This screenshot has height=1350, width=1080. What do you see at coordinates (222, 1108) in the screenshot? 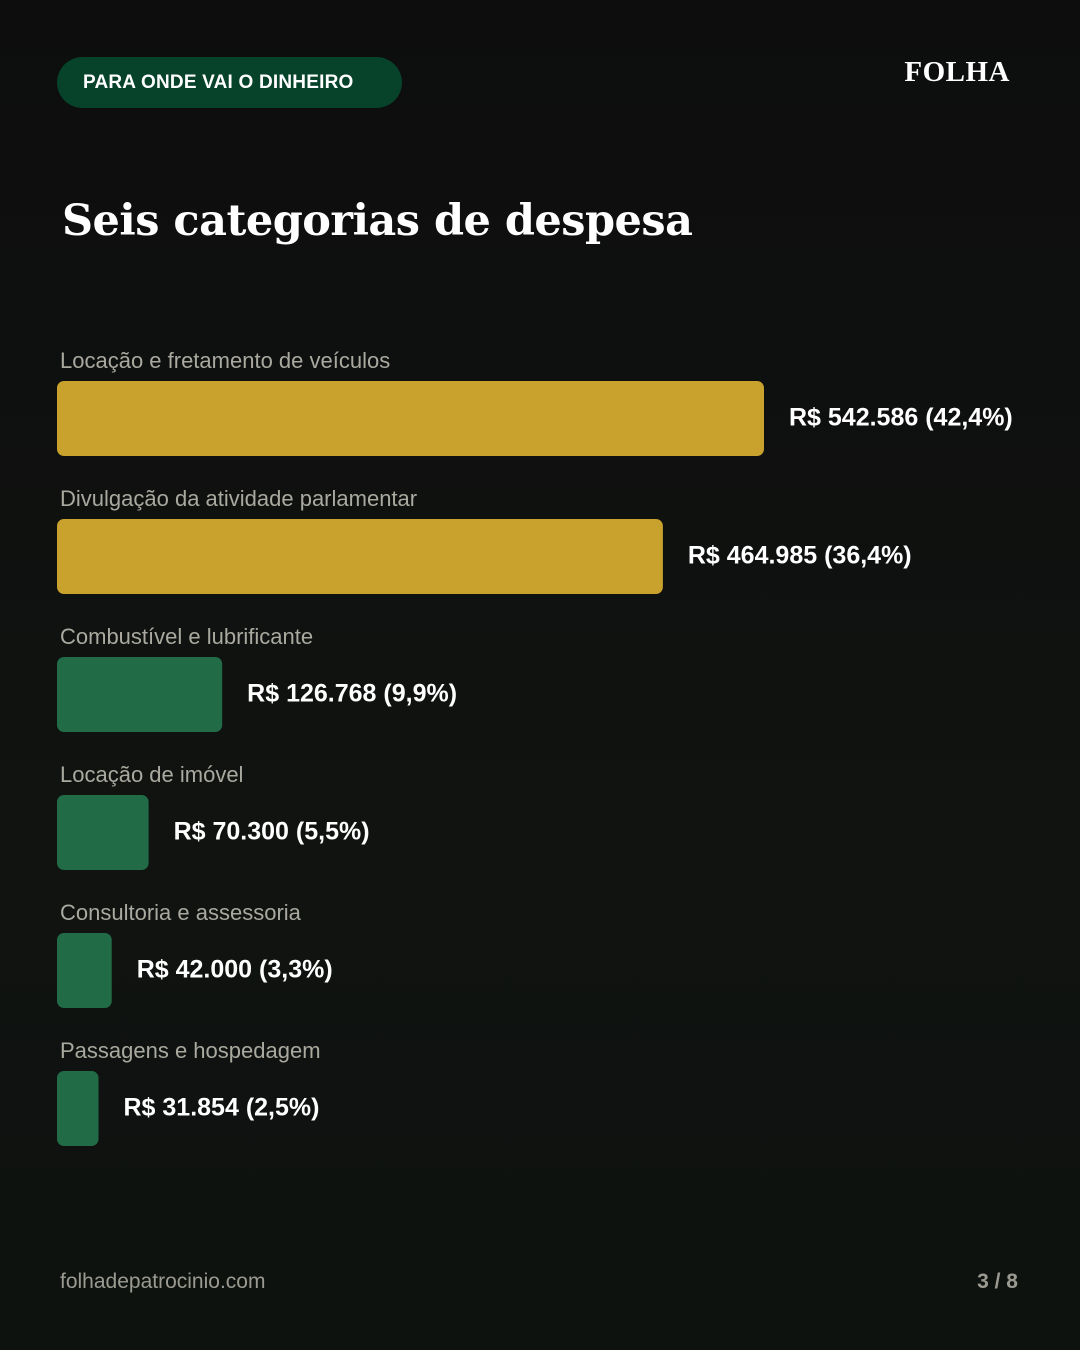
I see `value-label: R$ 31.854 (2,5%)` at bounding box center [222, 1108].